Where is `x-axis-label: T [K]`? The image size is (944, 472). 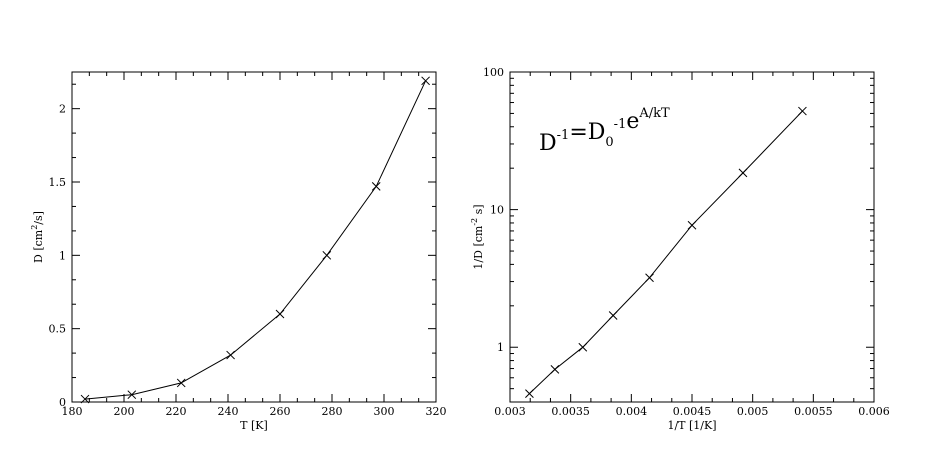 x-axis-label: T [K] is located at coordinates (254, 425).